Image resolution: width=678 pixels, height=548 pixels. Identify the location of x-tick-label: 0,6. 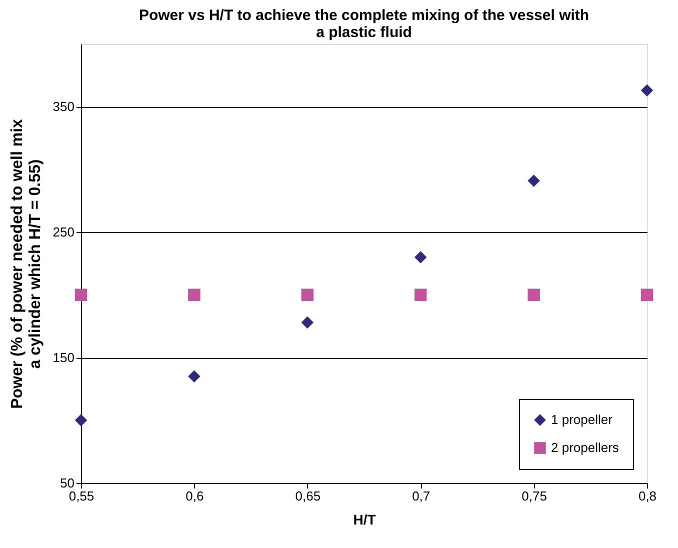
(195, 496).